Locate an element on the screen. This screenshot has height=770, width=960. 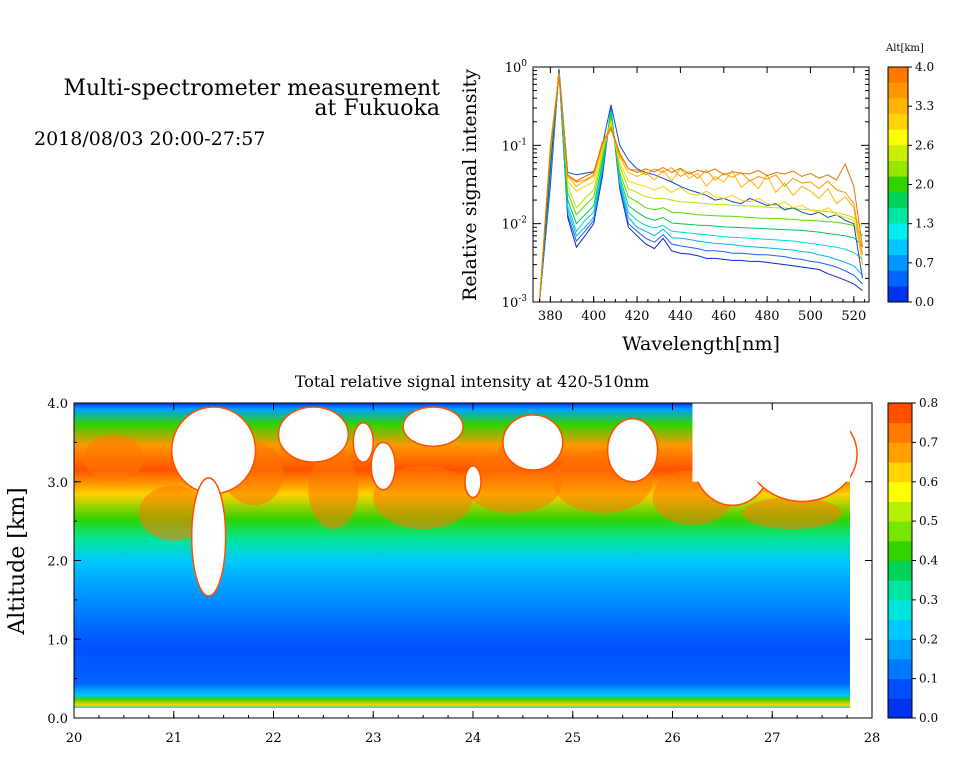
spectrum-y-tick-label: 10⁻³ is located at coordinates (515, 302).